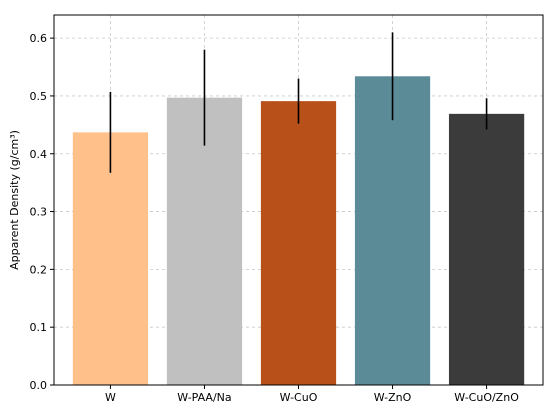  What do you see at coordinates (110, 258) in the screenshot?
I see `bar-w` at bounding box center [110, 258].